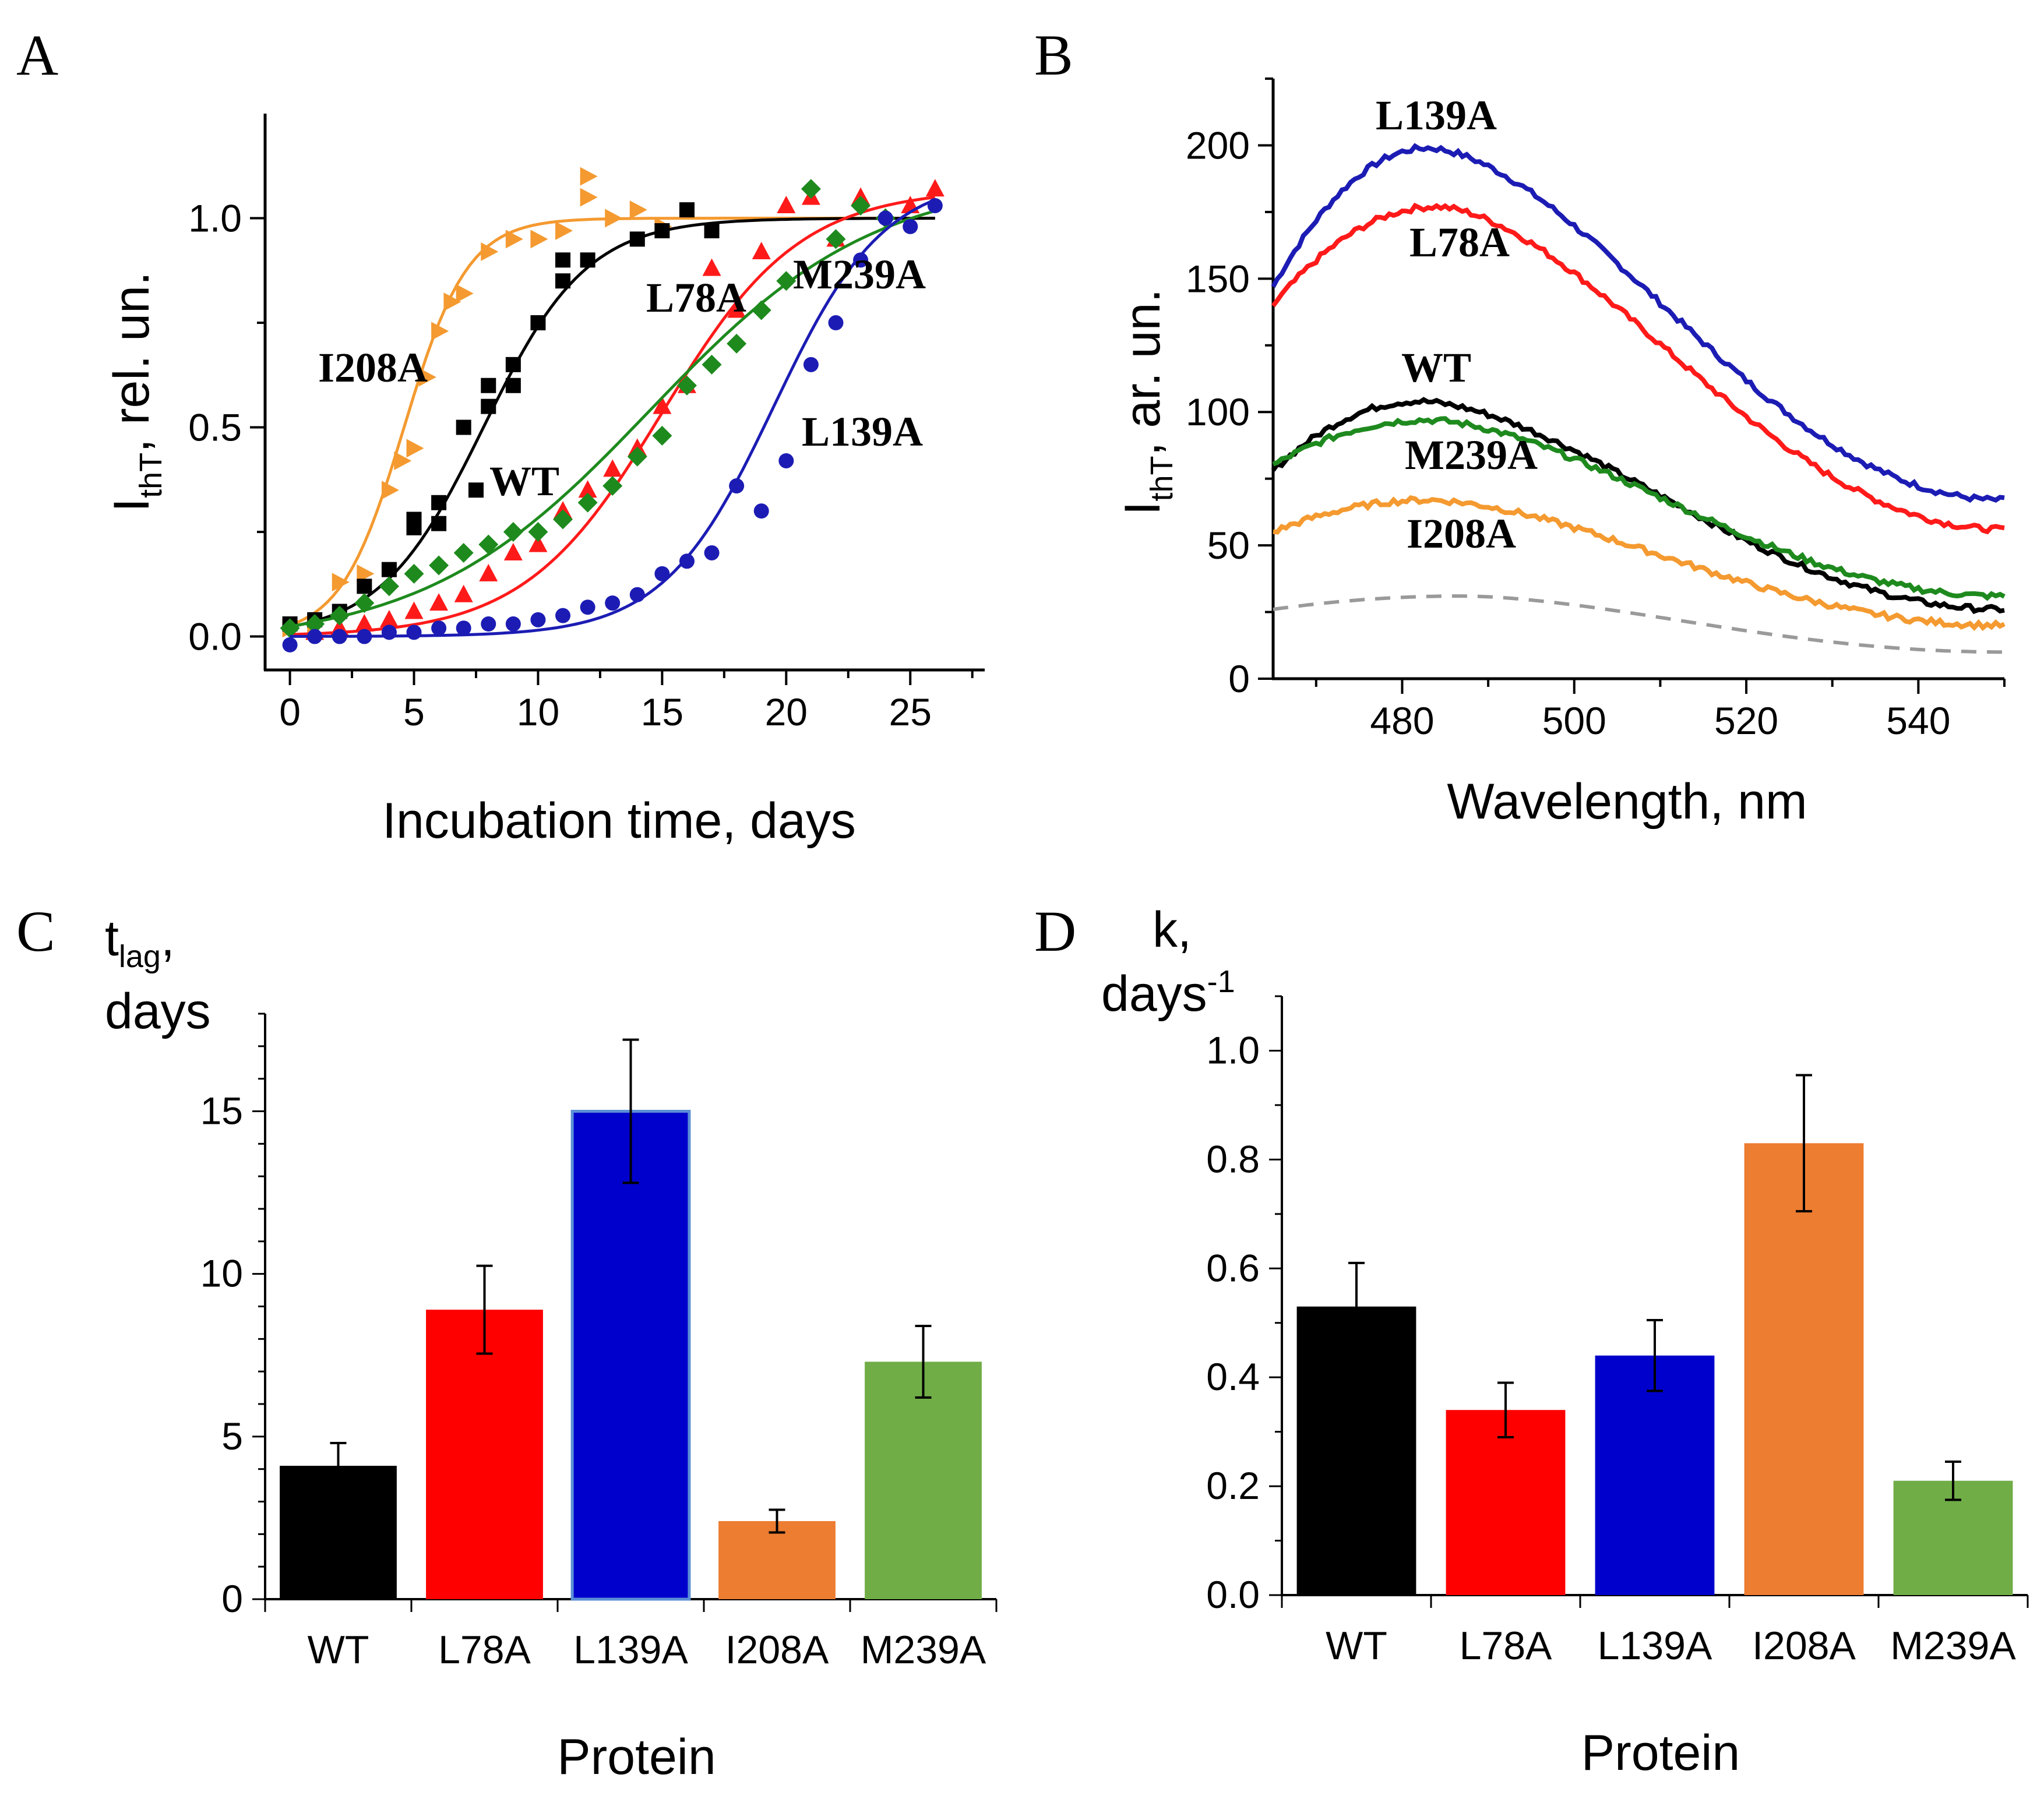 The height and width of the screenshot is (1799, 2044). I want to click on bar-m239a, so click(923, 1480).